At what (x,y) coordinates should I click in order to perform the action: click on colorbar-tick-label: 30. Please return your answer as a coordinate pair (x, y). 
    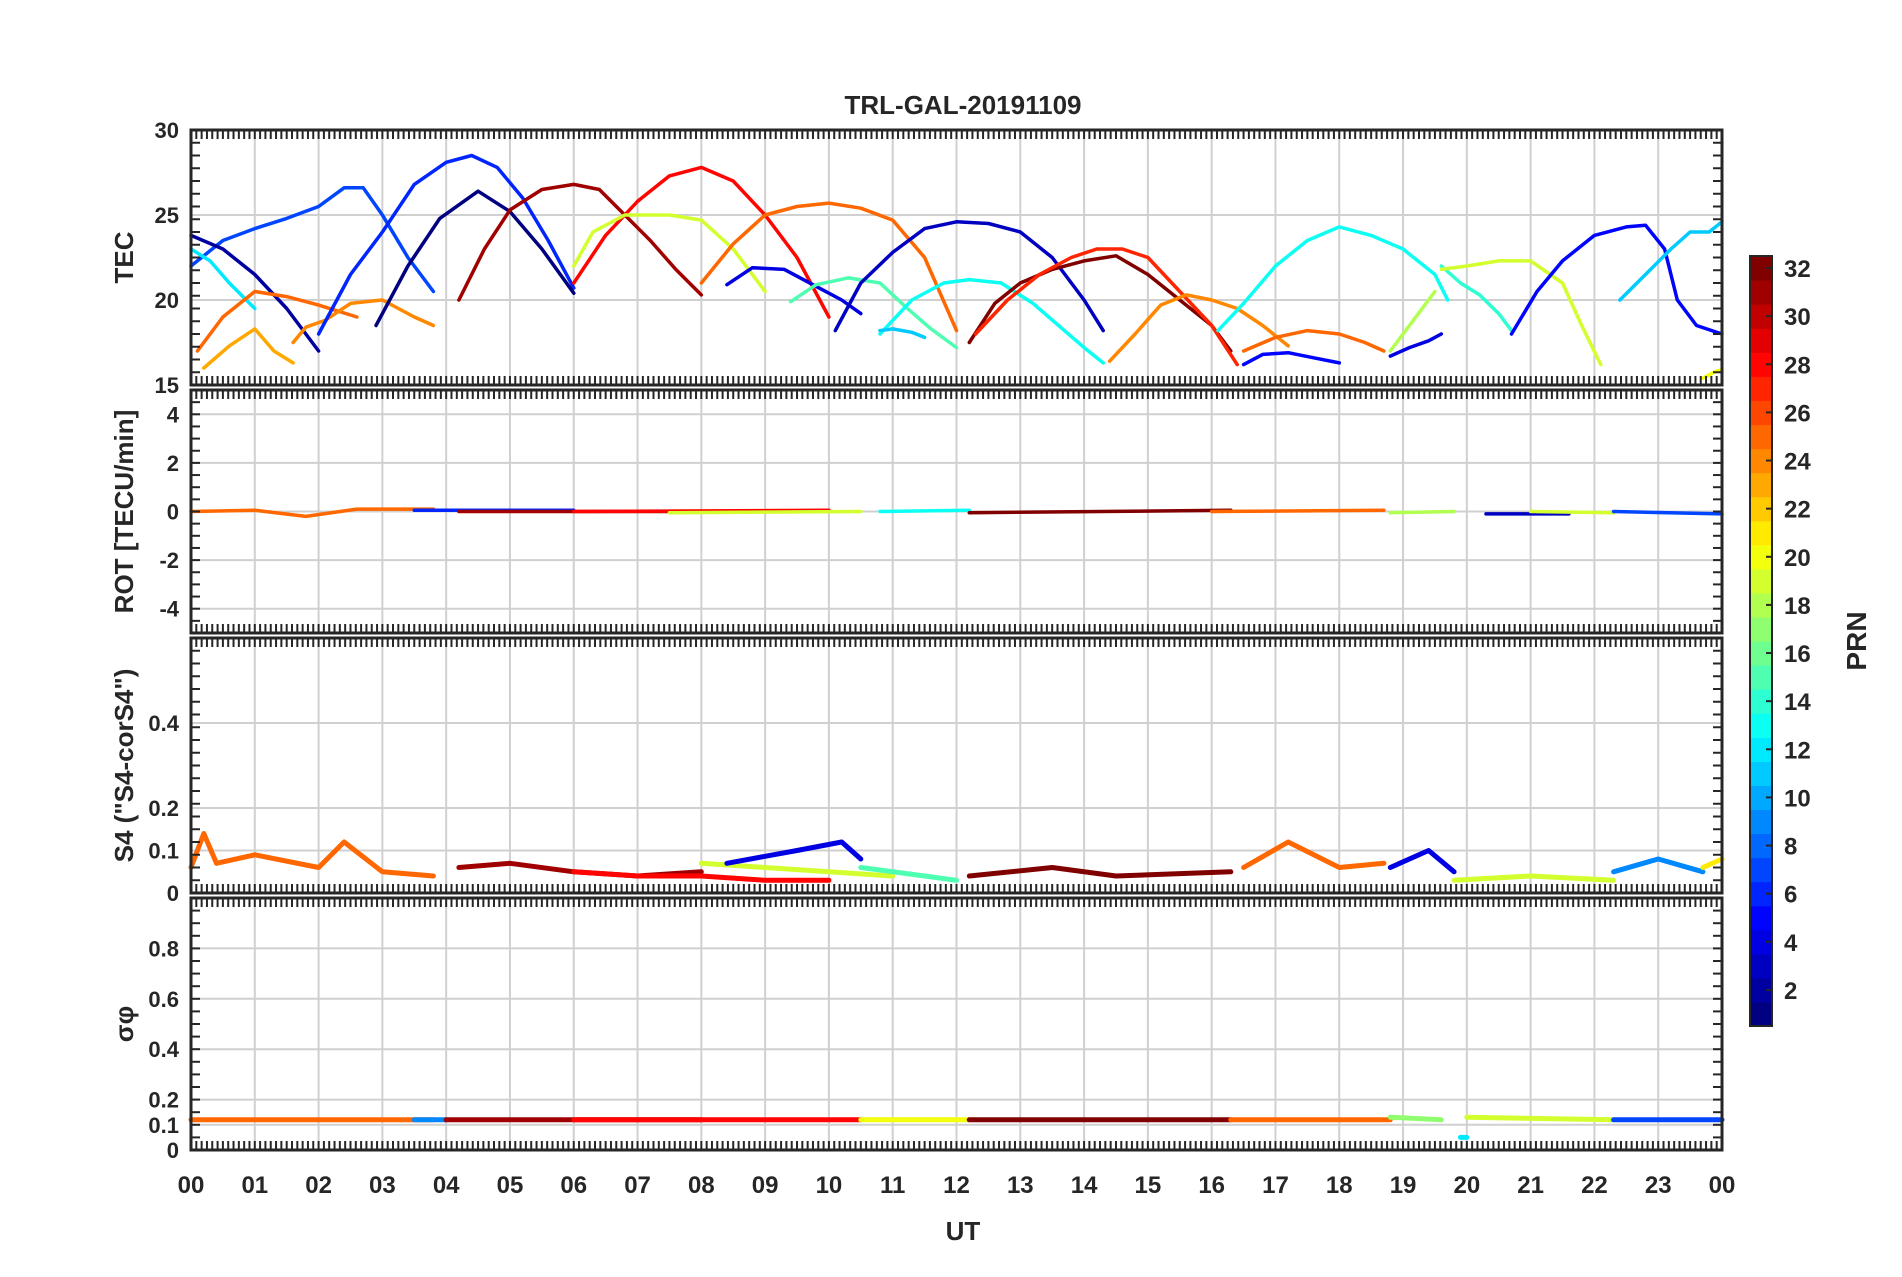
    Looking at the image, I should click on (1797, 317).